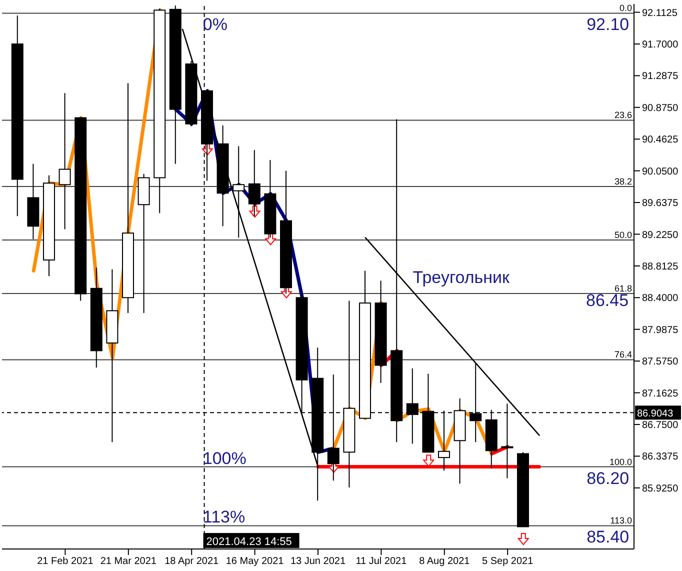 This screenshot has width=682, height=571. What do you see at coordinates (660, 266) in the screenshot?
I see `y-tick-label: 88.8125` at bounding box center [660, 266].